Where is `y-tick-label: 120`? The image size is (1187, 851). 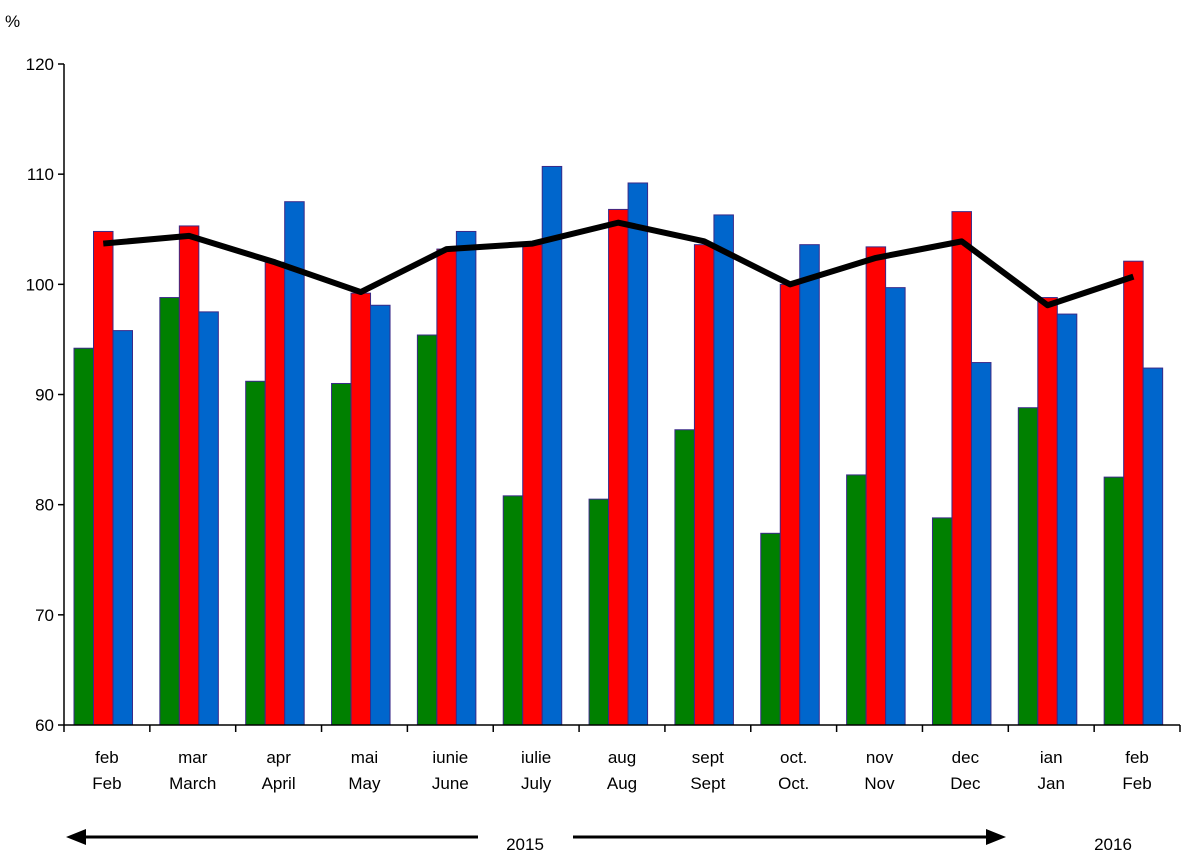 y-tick-label: 120 is located at coordinates (40, 64).